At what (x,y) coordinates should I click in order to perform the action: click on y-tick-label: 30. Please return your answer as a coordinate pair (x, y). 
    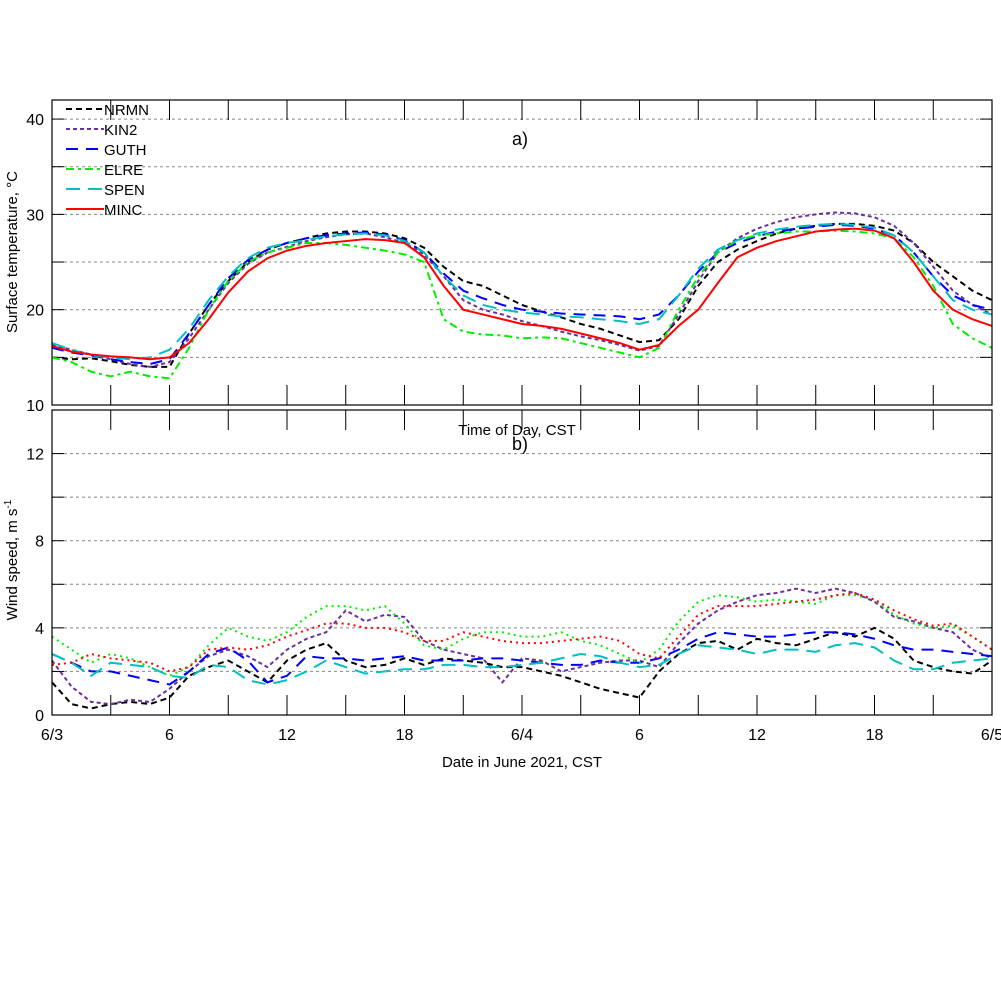
    Looking at the image, I should click on (35, 215).